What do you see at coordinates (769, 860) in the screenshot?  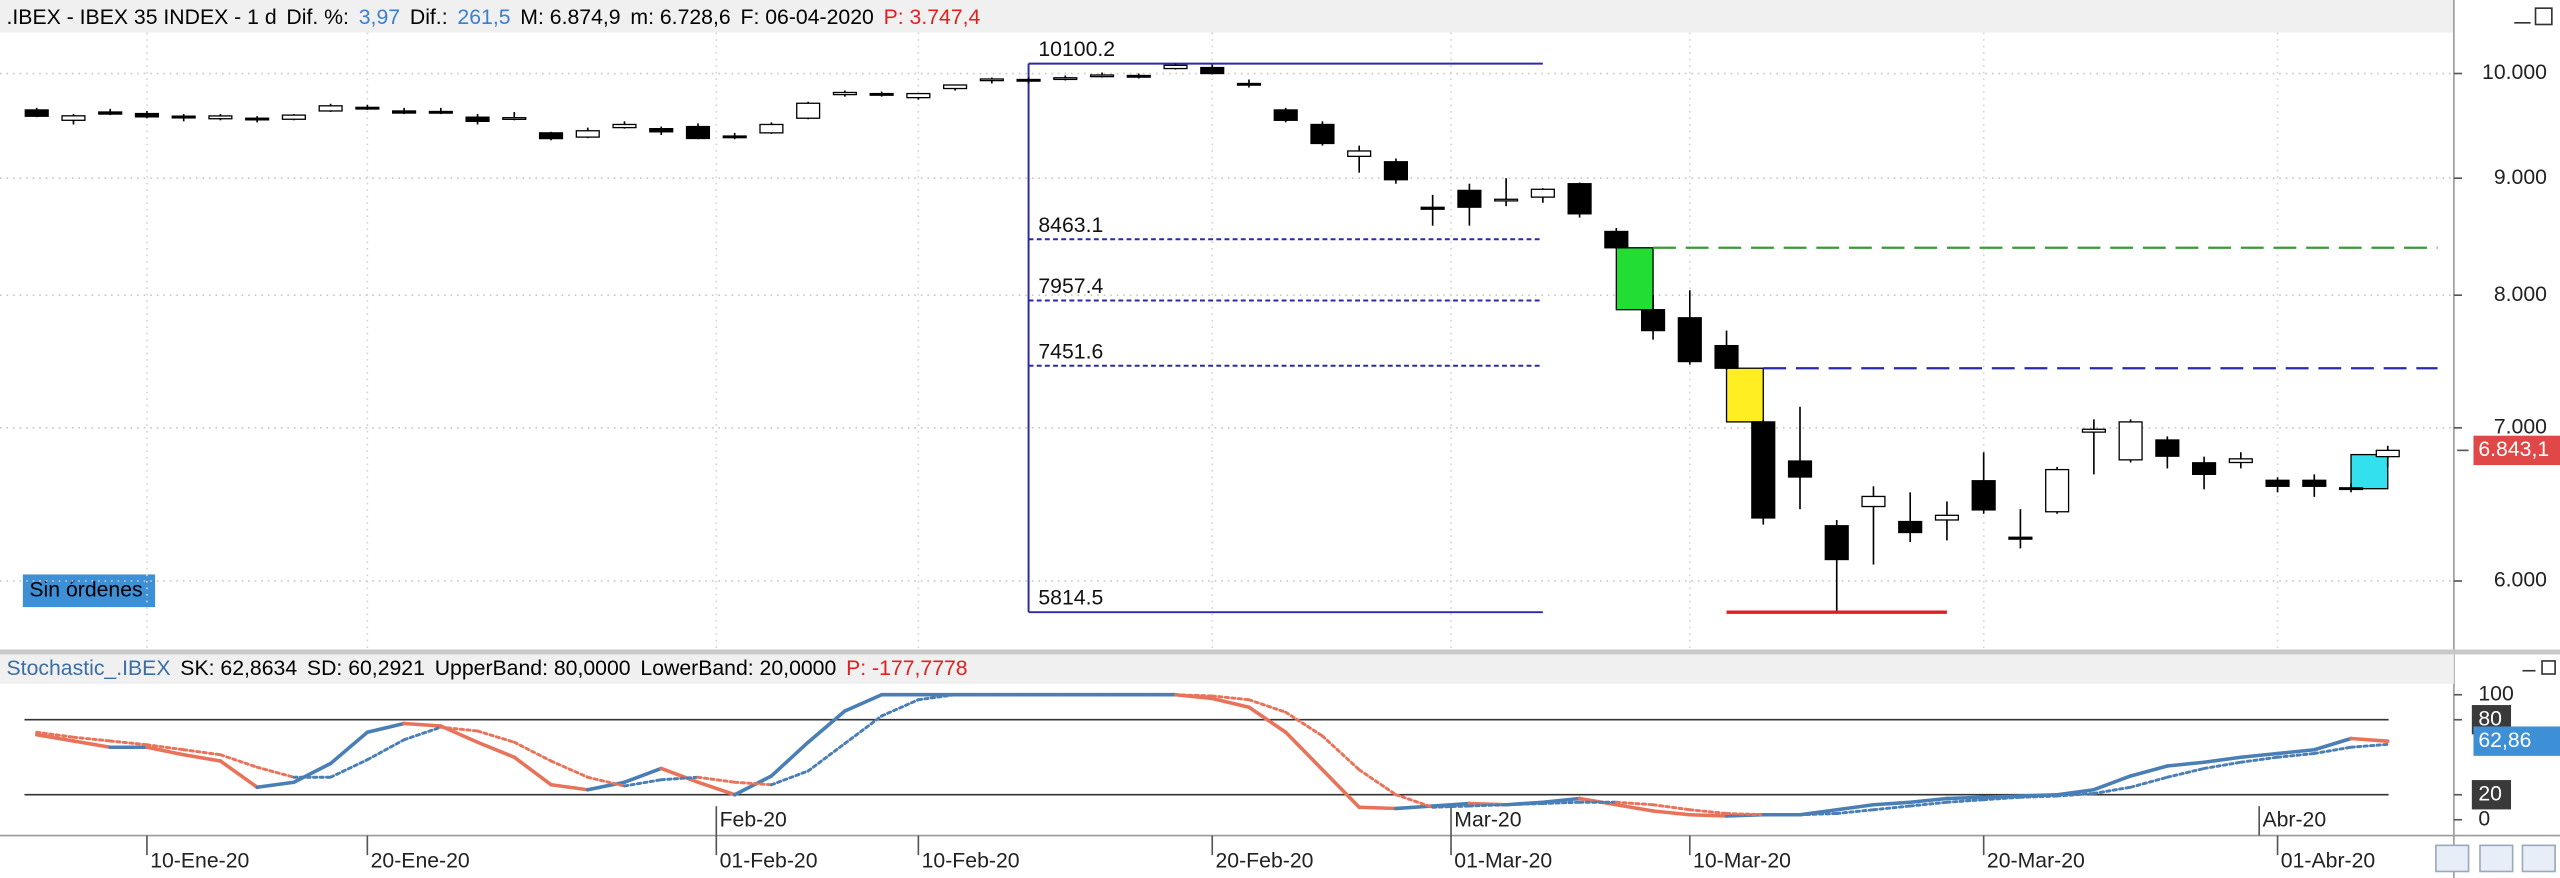 I see `x-tick-label: 01-Feb-20` at bounding box center [769, 860].